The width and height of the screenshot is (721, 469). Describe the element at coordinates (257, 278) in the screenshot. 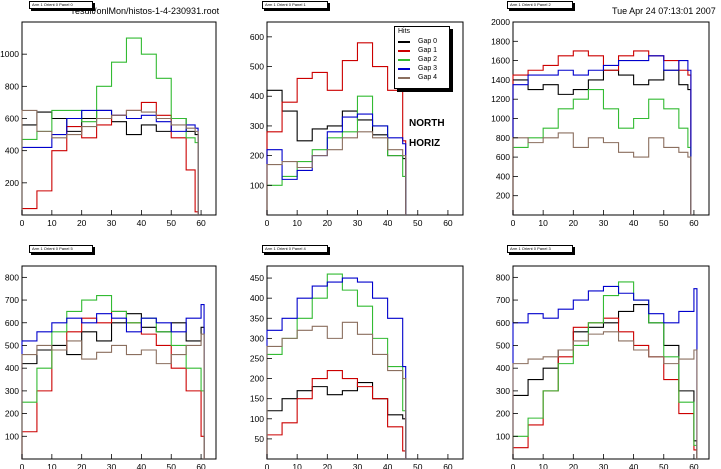

I see `y-tick-label: 450` at that location.